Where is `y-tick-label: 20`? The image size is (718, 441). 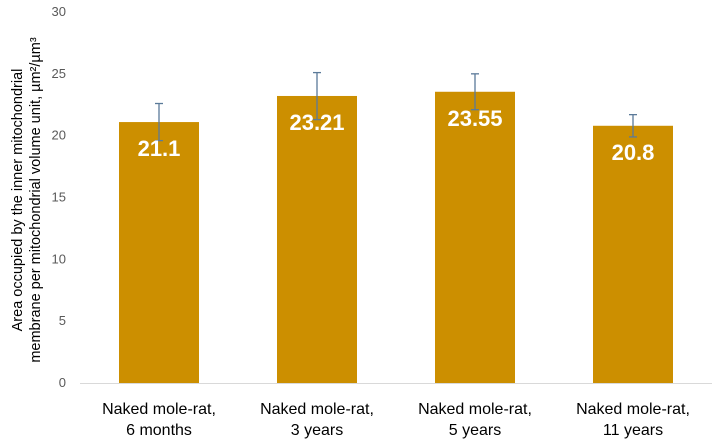 y-tick-label: 20 is located at coordinates (59, 135).